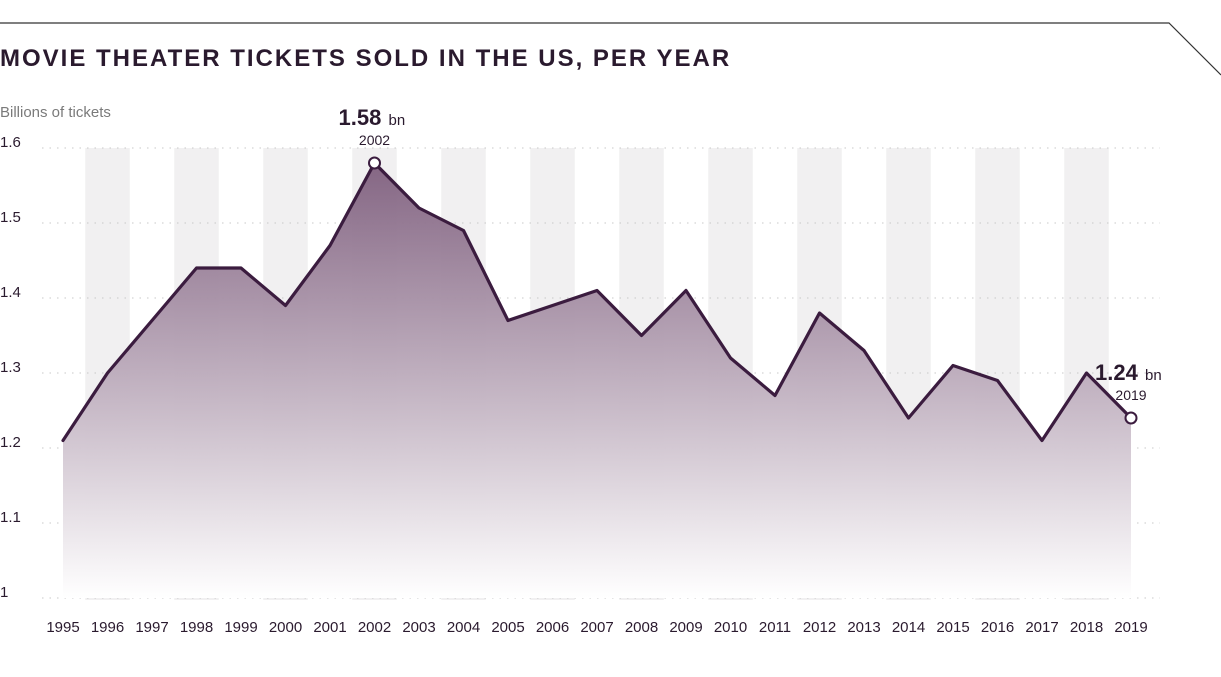 The height and width of the screenshot is (677, 1221). Describe the element at coordinates (240, 627) in the screenshot. I see `x-tick-label: 1999` at that location.